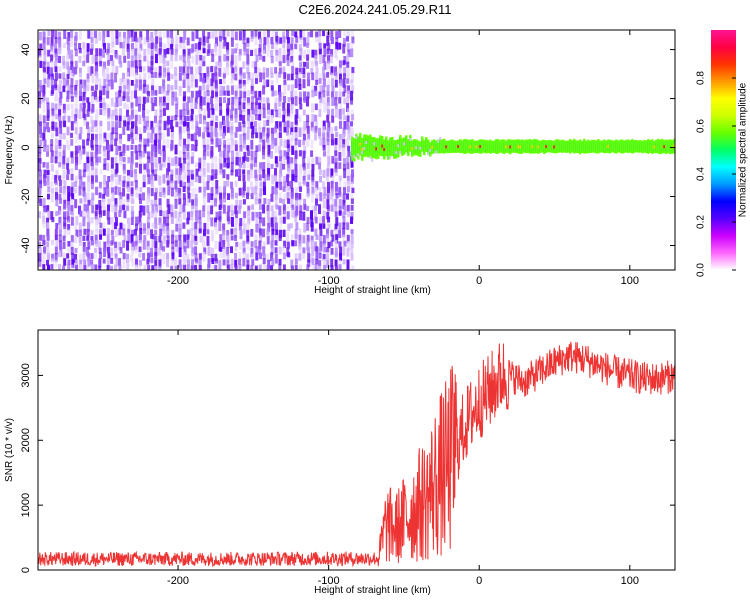 The height and width of the screenshot is (600, 750). I want to click on spectrogram-ytick-label: 40, so click(26, 49).